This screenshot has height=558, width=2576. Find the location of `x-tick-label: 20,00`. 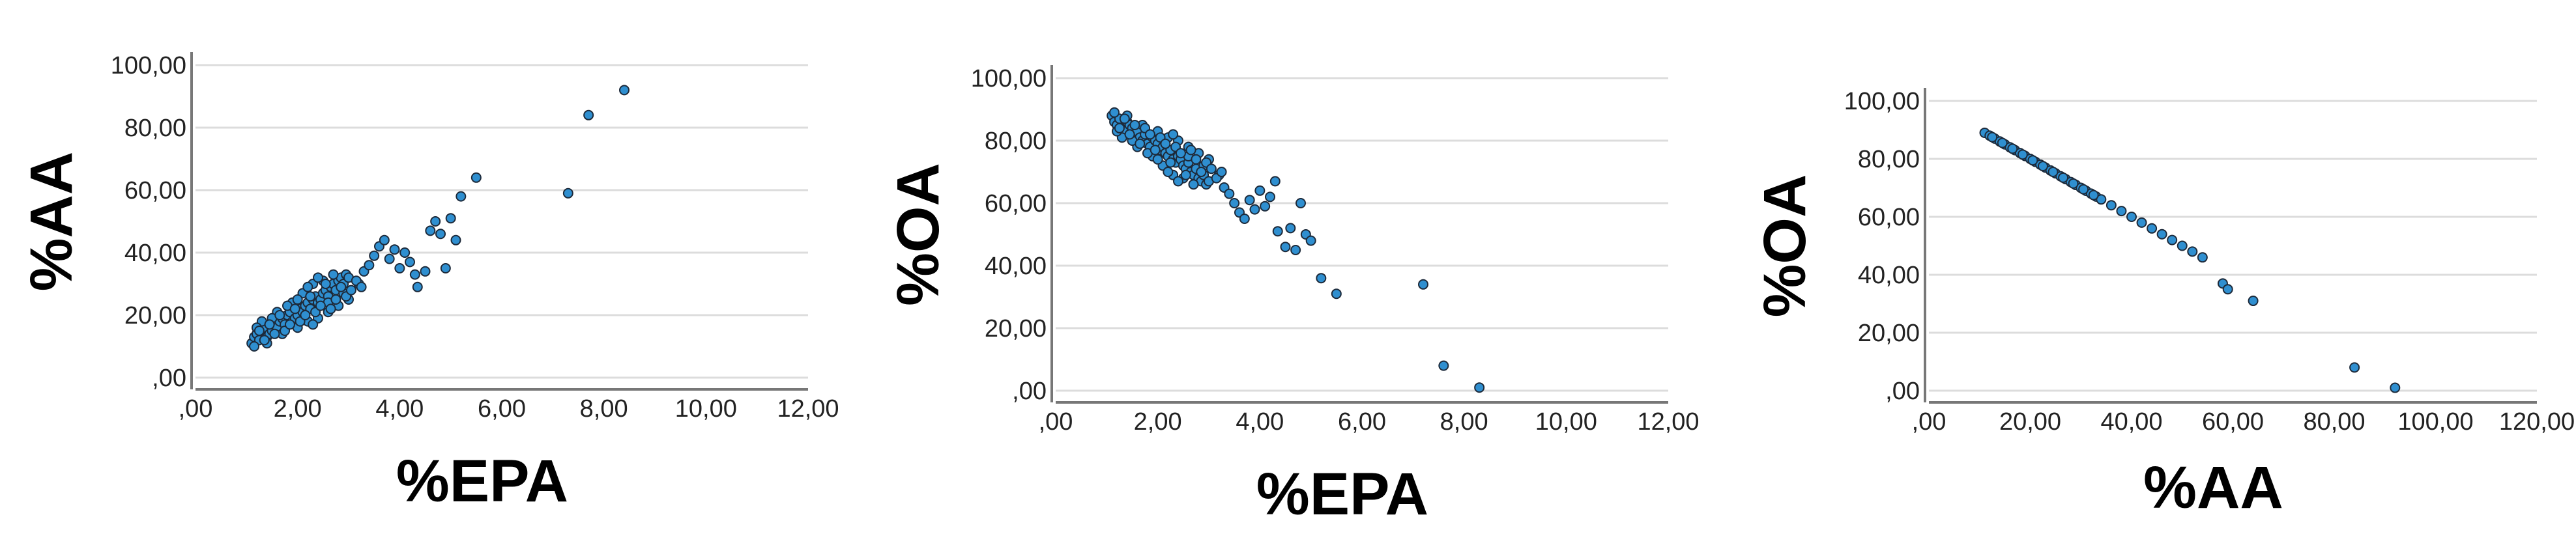

x-tick-label: 20,00 is located at coordinates (2030, 422).